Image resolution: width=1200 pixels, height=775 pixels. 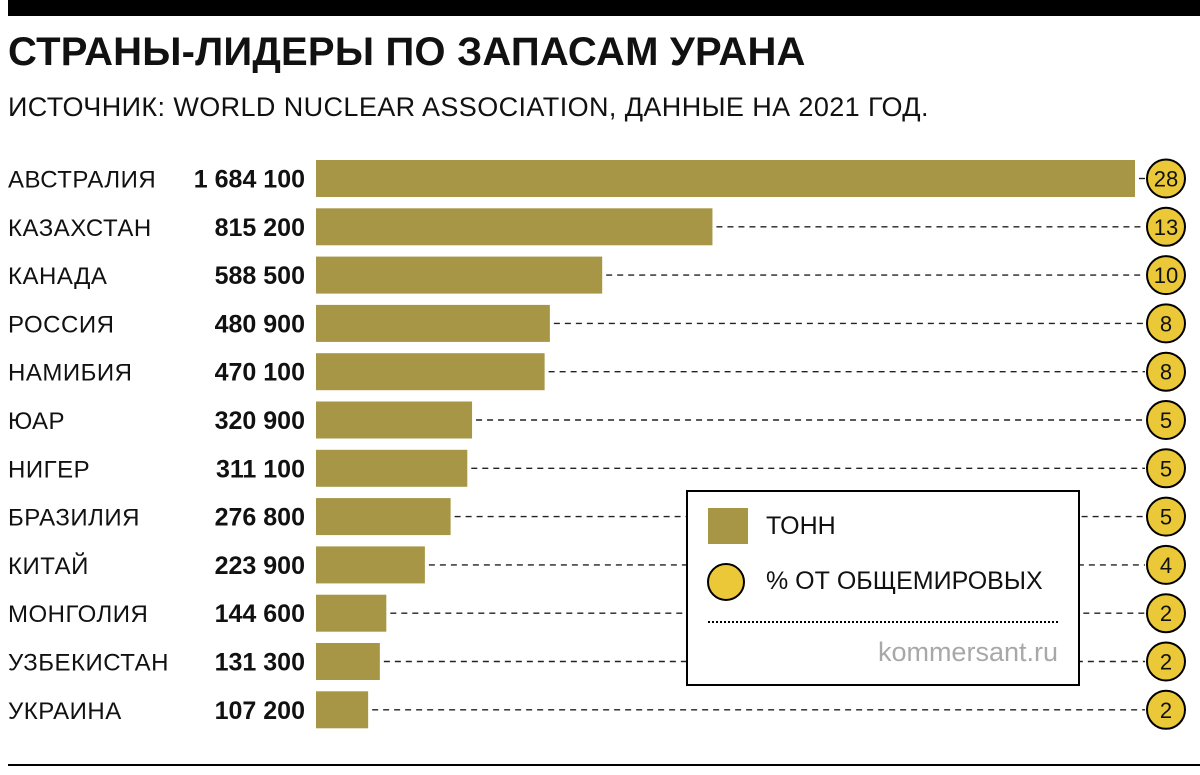 I want to click on value-label: 470 100, so click(x=260, y=373).